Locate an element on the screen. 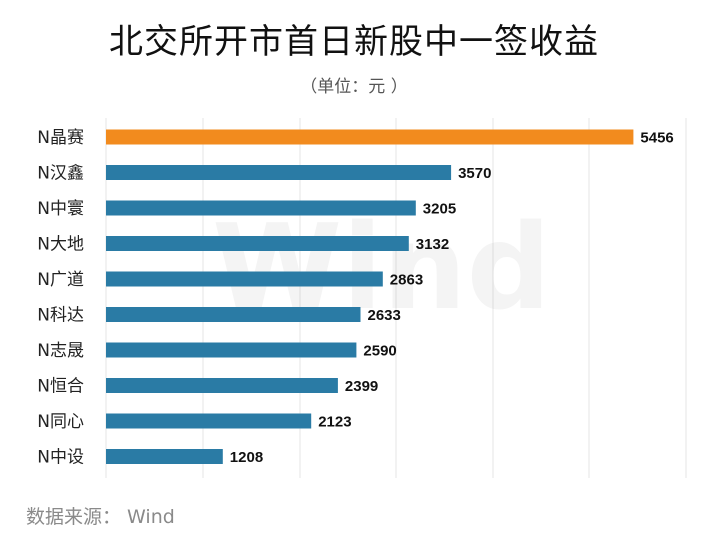 The image size is (708, 539). value-label-0: 5456 is located at coordinates (656, 138).